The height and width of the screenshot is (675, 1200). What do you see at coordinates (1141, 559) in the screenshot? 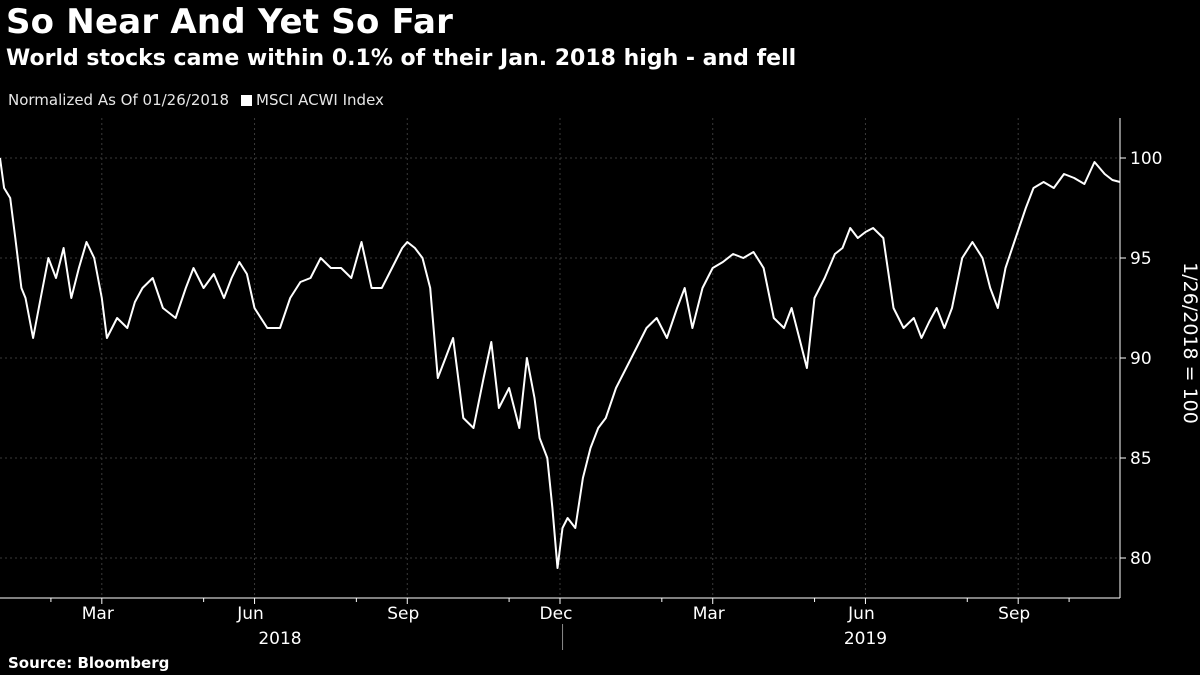
I see `y-tick-label: 80` at bounding box center [1141, 559].